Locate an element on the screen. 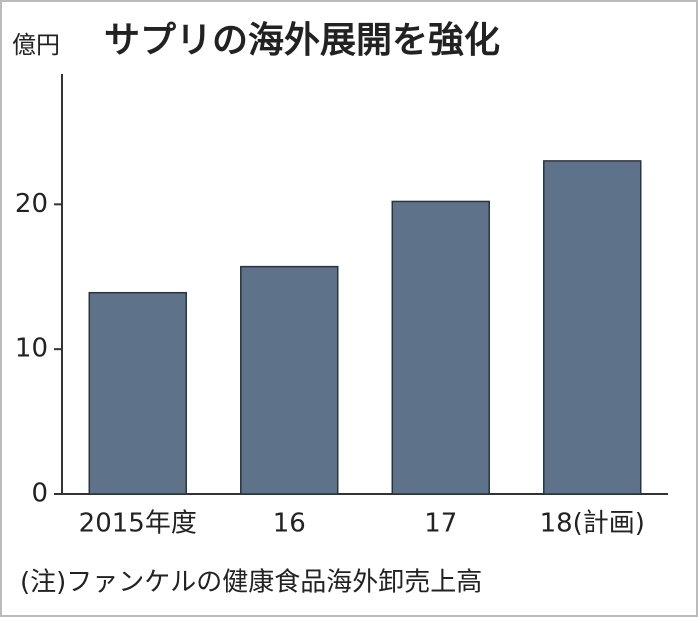 The width and height of the screenshot is (698, 617). x-tick-label: 17 is located at coordinates (440, 524).